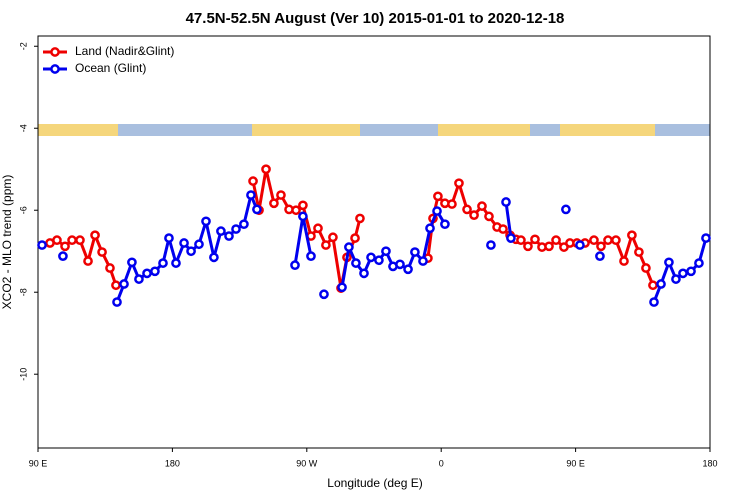  What do you see at coordinates (307, 463) in the screenshot?
I see `x-tick-label: 90 W` at bounding box center [307, 463].